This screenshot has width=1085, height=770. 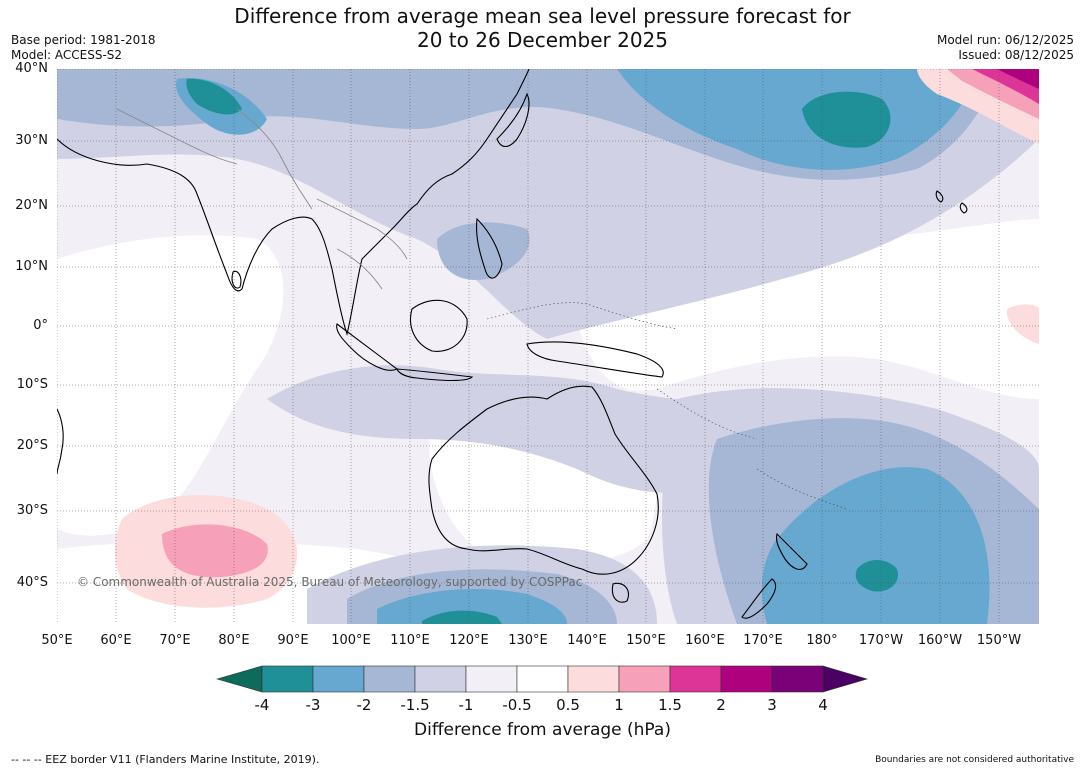 I want to click on base-period: Base period: 1981-2018, so click(x=83, y=40).